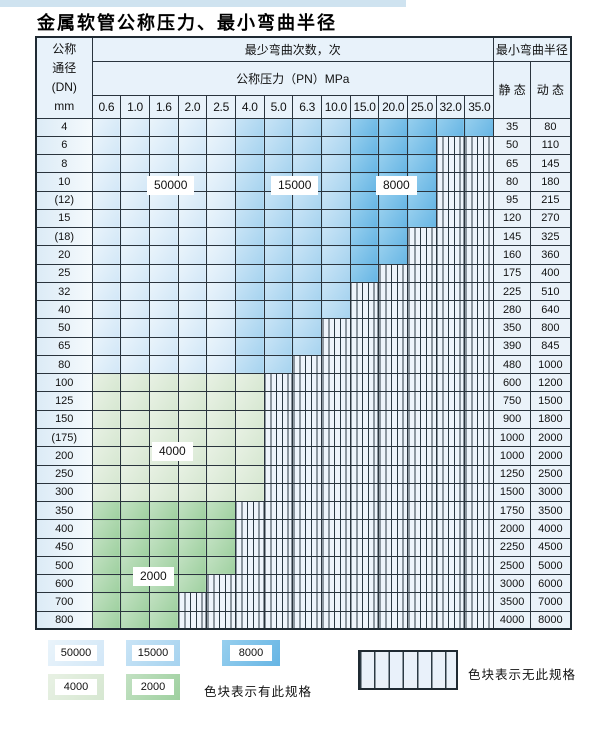 Image resolution: width=600 pixels, height=743 pixels. What do you see at coordinates (303, 237) in the screenshot?
I see `table-row: (18) 145 325` at bounding box center [303, 237].